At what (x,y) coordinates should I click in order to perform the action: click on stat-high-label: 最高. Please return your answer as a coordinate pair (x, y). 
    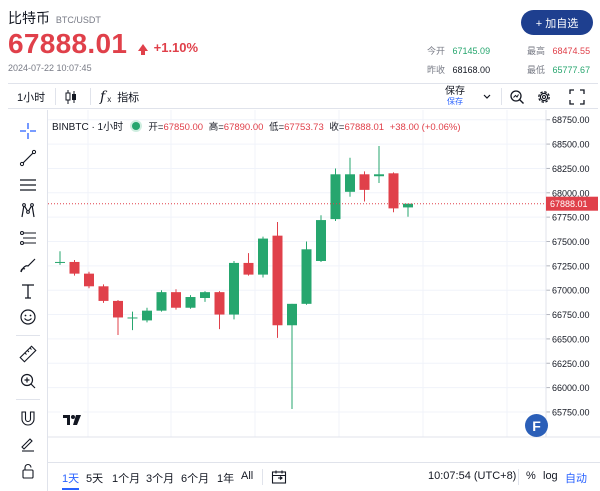
    Looking at the image, I should click on (536, 51).